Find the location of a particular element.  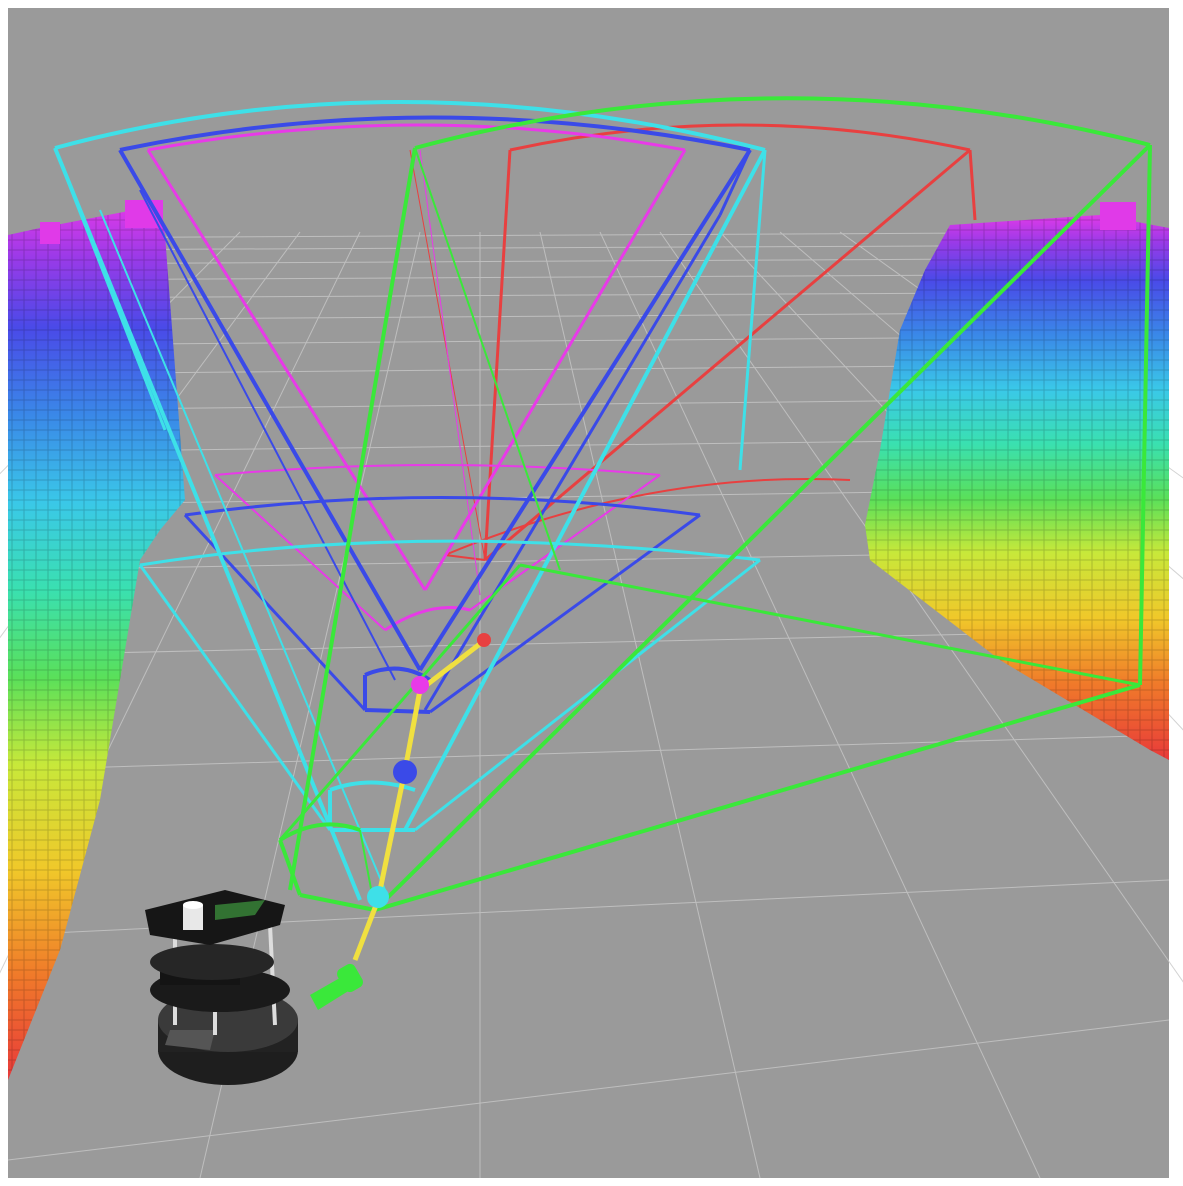

pose-marker-red is located at coordinates (484, 640).